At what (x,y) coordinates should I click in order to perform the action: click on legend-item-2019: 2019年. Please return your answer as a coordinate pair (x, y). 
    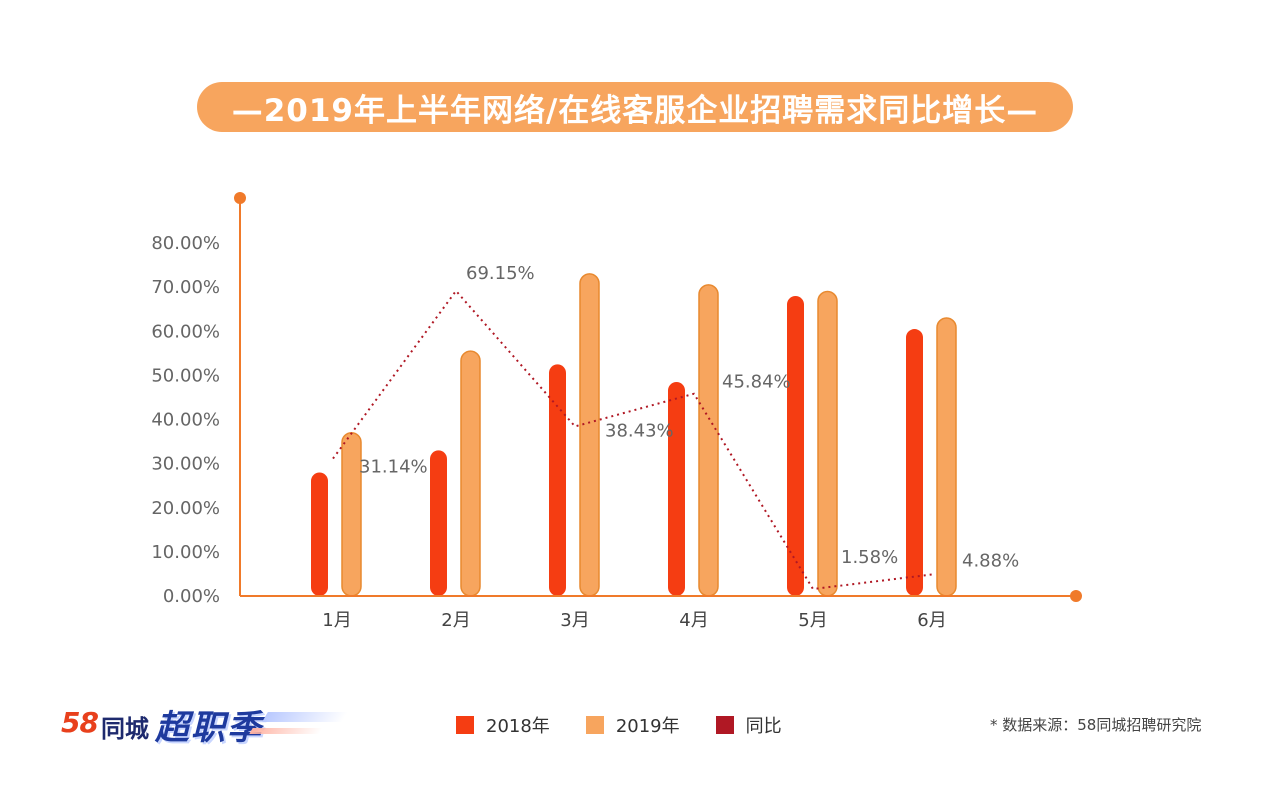
    Looking at the image, I should click on (632, 725).